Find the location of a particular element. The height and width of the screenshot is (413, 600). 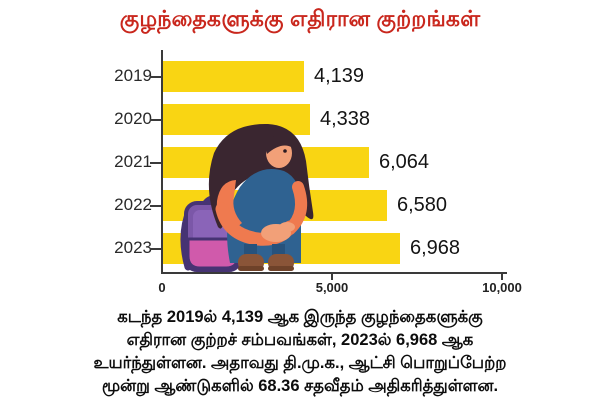

bar-2019 is located at coordinates (233, 76).